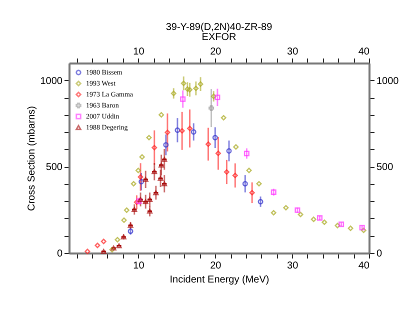 The image size is (415, 321). What do you see at coordinates (388, 81) in the screenshot?
I see `y2-tick-label: 1000` at bounding box center [388, 81].